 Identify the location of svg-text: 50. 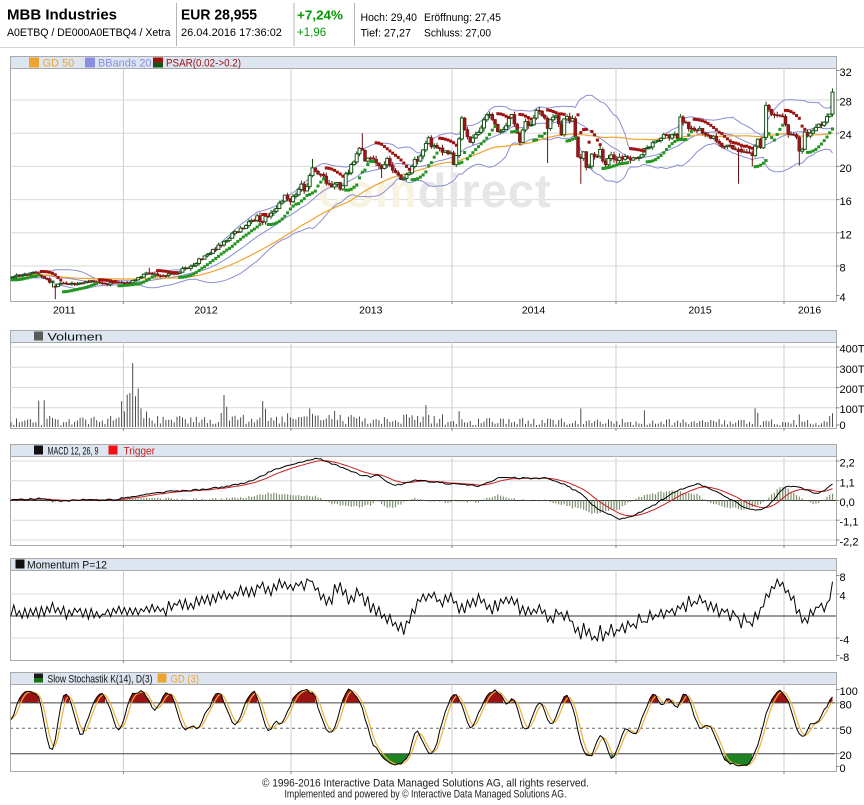
(846, 731).